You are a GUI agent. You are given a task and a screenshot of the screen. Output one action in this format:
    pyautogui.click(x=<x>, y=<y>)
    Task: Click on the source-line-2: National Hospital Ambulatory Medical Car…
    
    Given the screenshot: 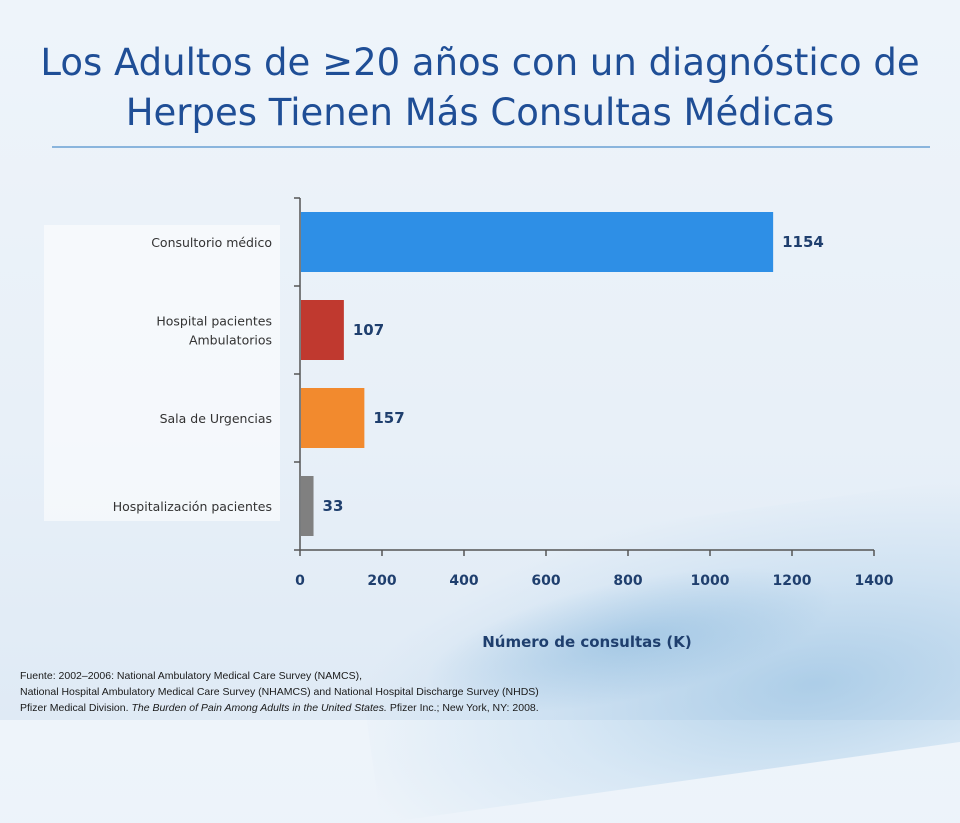 What is the action you would take?
    pyautogui.click(x=279, y=692)
    